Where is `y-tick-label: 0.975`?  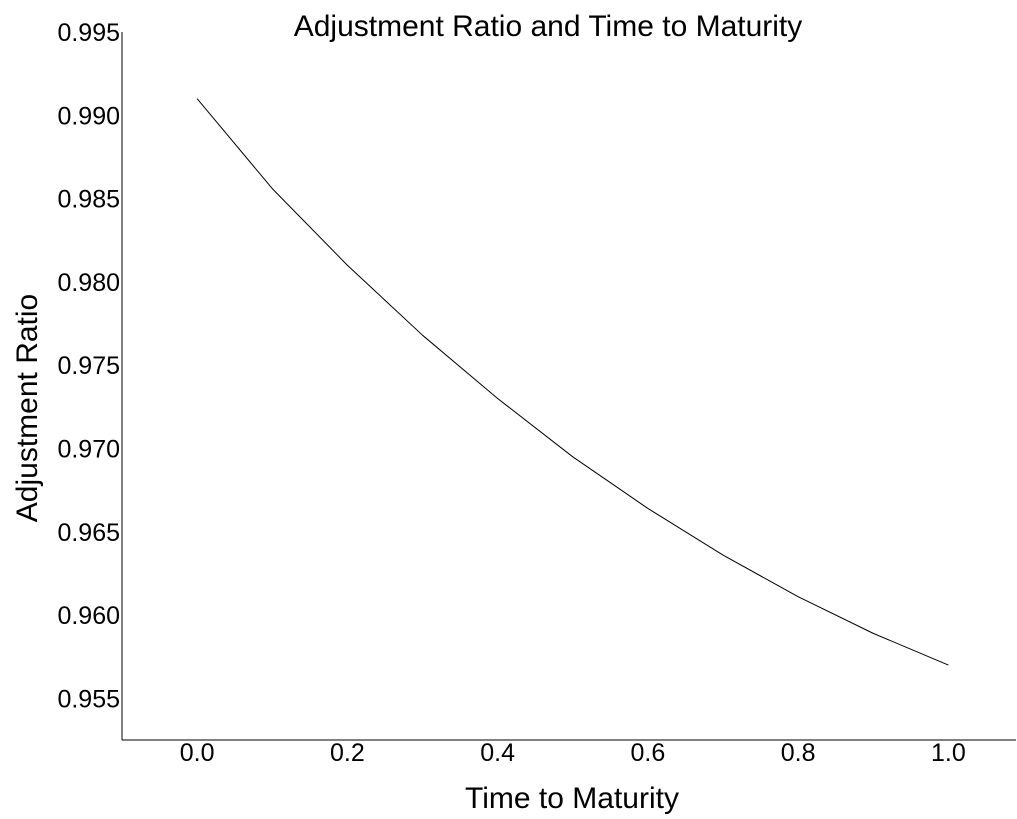
y-tick-label: 0.975 is located at coordinates (88, 366).